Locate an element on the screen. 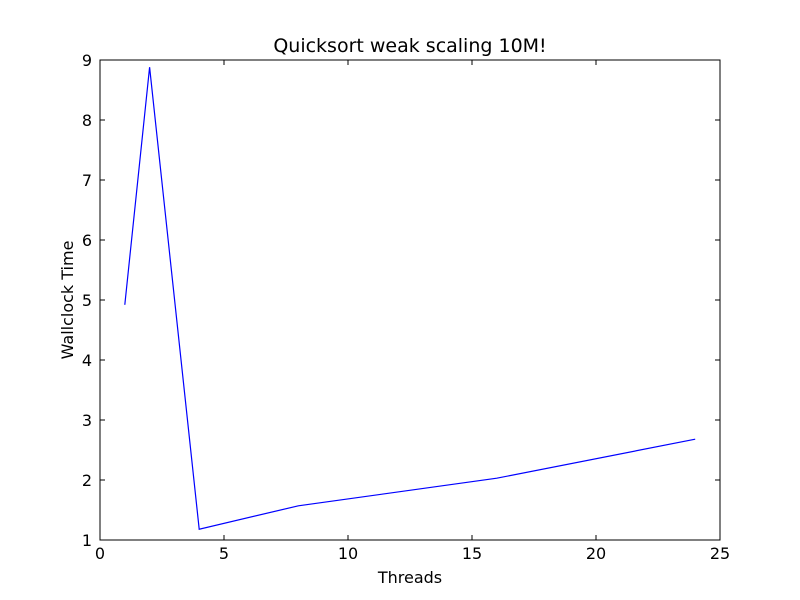 The height and width of the screenshot is (600, 800). x-tick-label: 5 is located at coordinates (224, 553).